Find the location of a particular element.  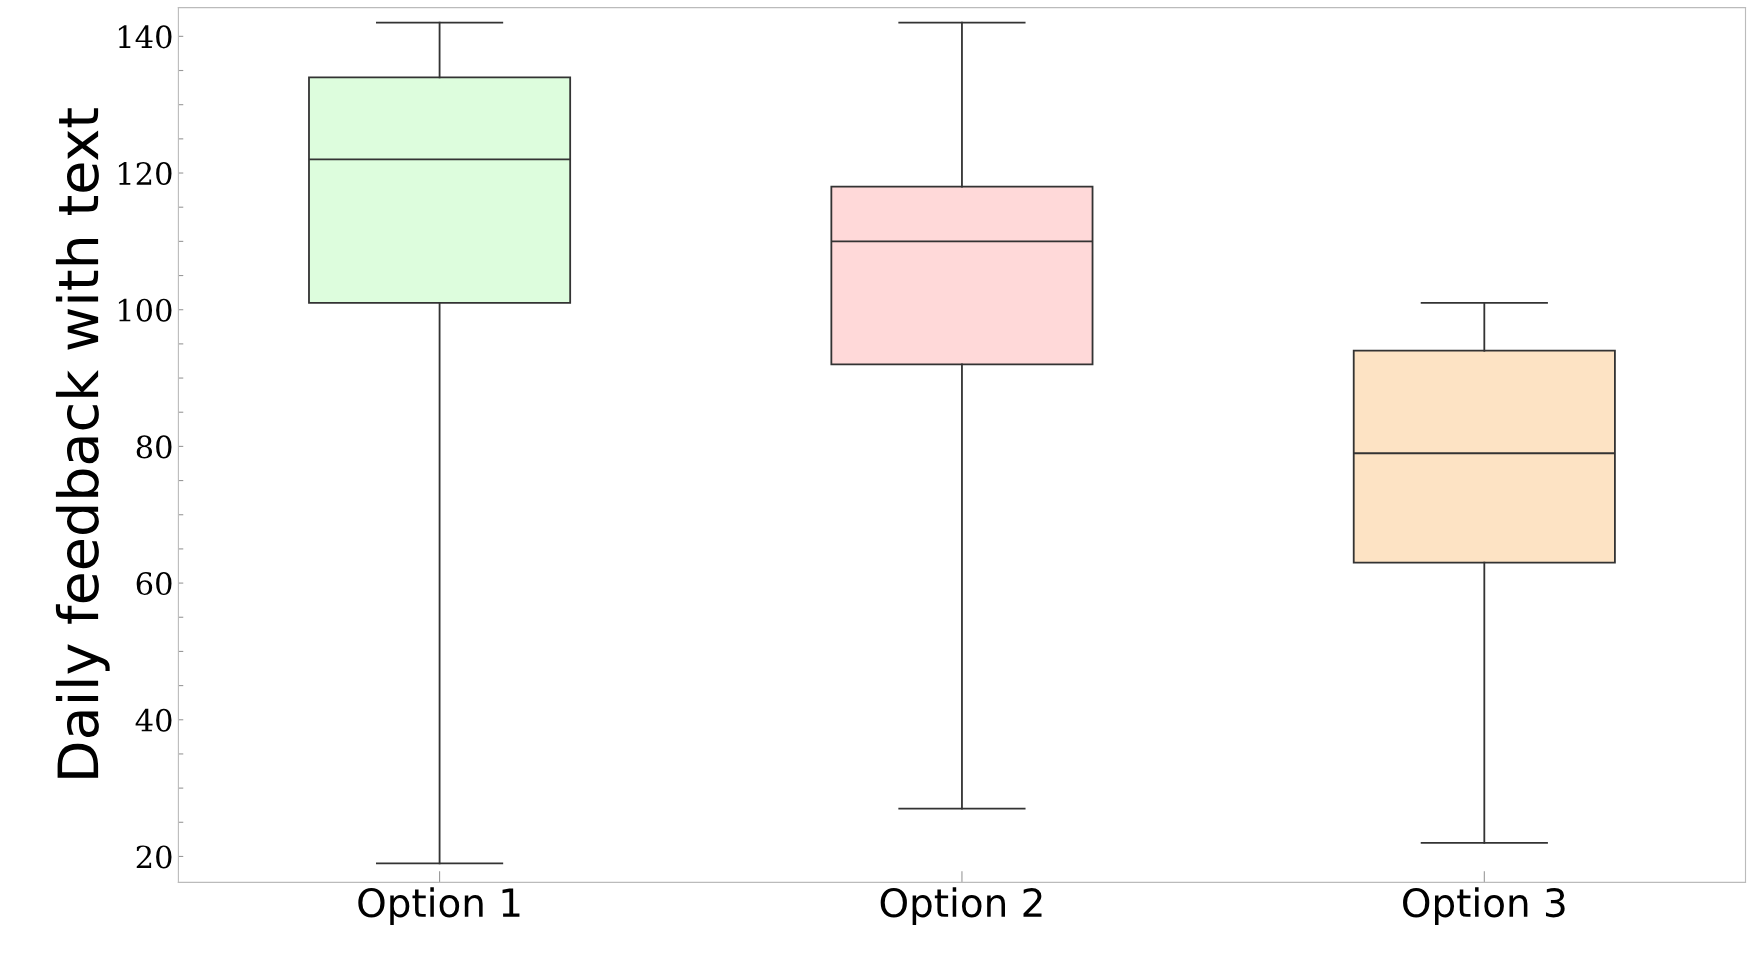

x-tick-label: Option 3 is located at coordinates (1484, 906).